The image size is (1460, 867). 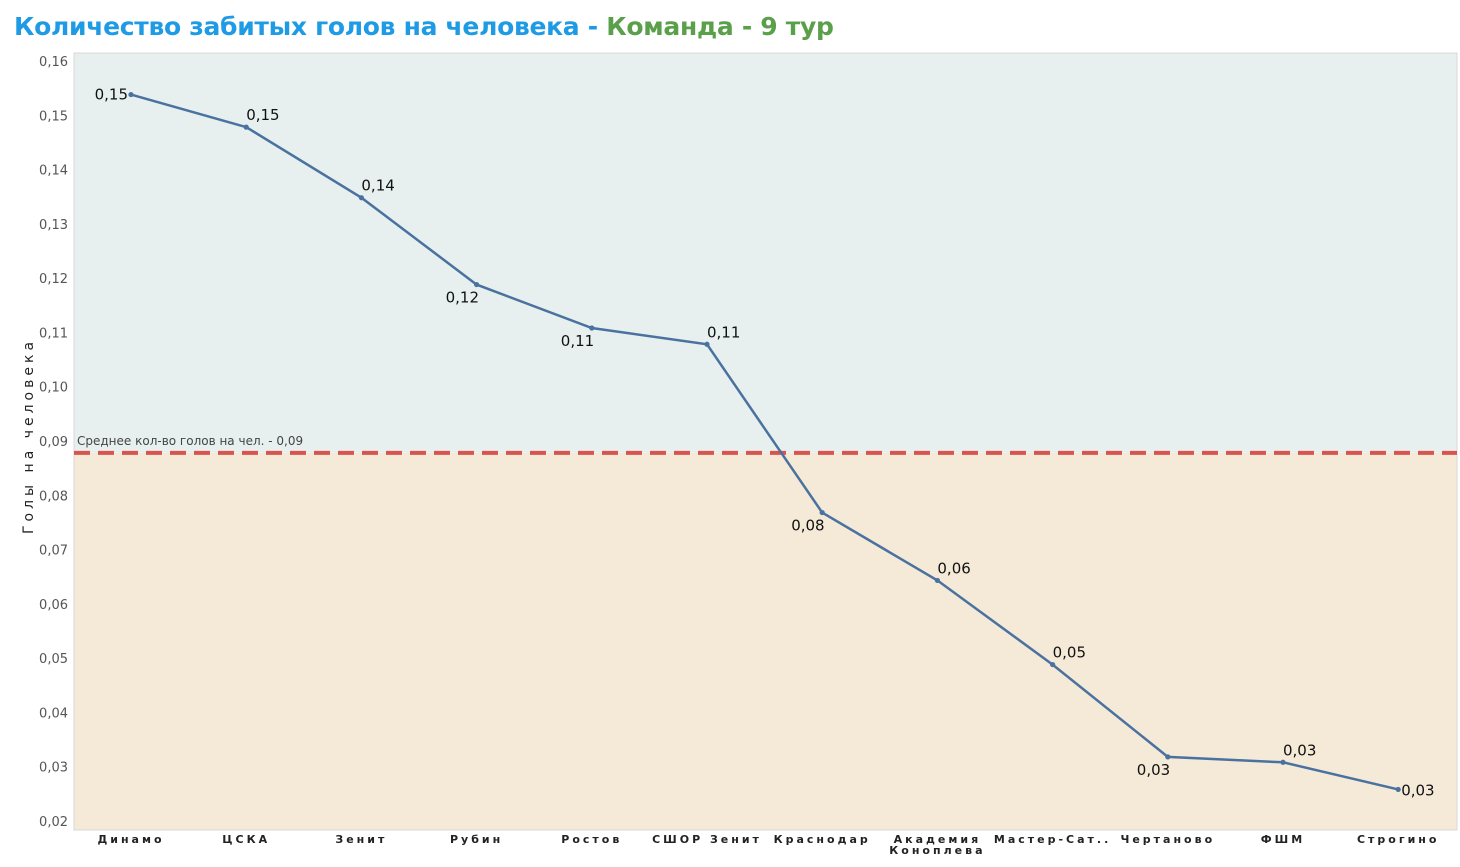 I want to click on y-tick-label: 0,15, so click(x=53, y=116).